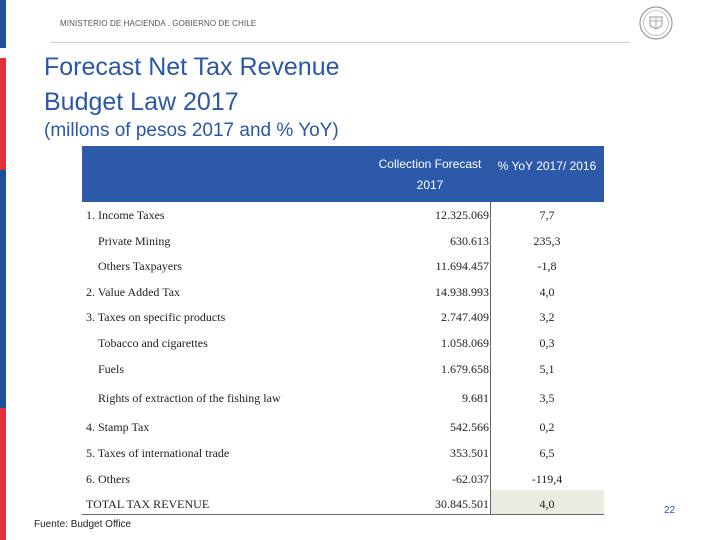  What do you see at coordinates (125, 215) in the screenshot?
I see `row-label: 1. Income Taxes` at bounding box center [125, 215].